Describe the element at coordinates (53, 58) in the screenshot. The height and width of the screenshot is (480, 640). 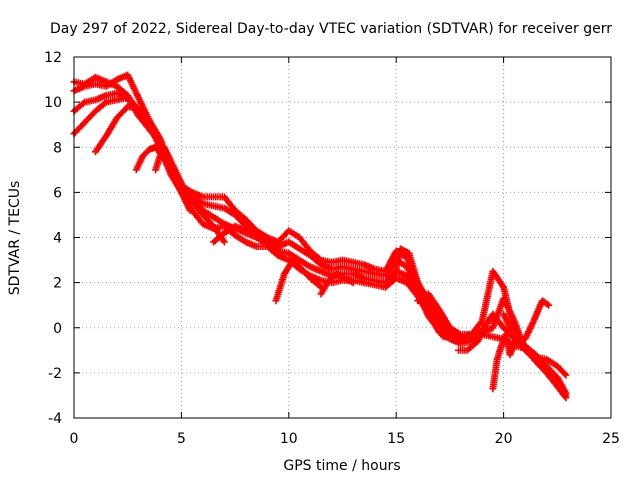
I see `y-tick-label: 12` at that location.